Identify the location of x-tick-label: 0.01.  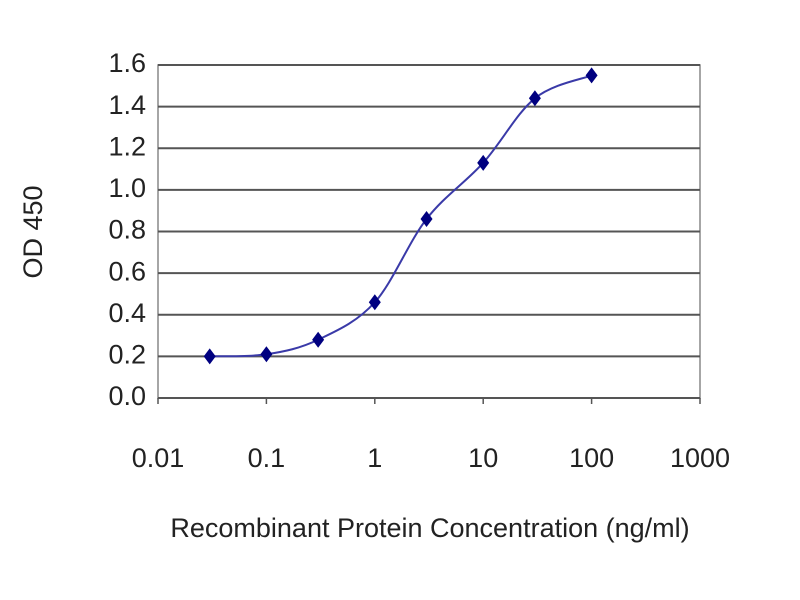
(158, 458).